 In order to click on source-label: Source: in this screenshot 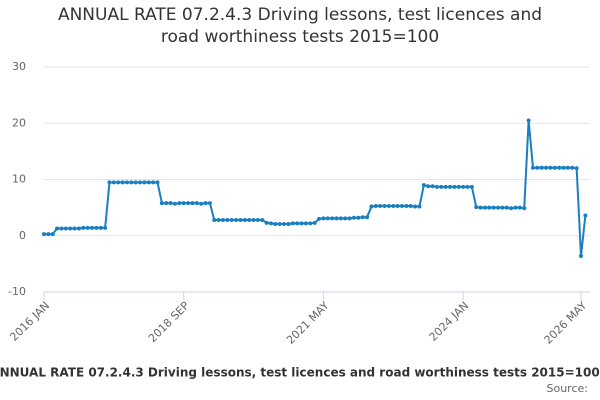, I will do `click(568, 388)`.